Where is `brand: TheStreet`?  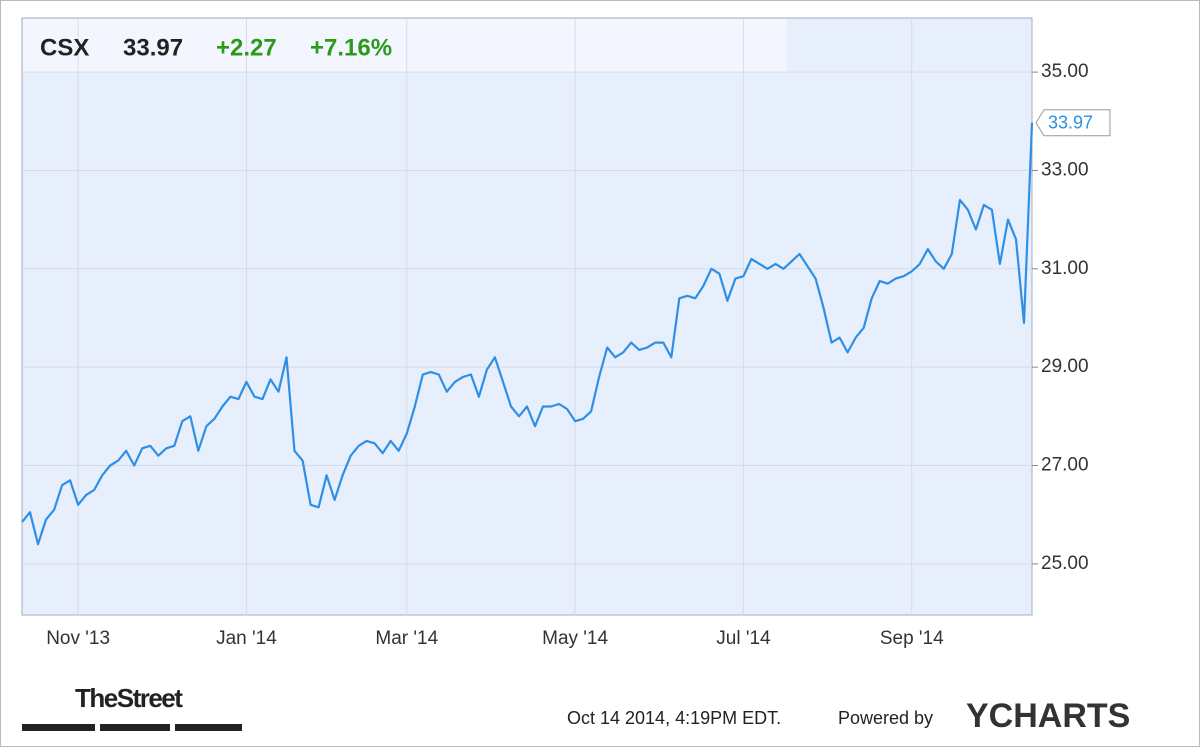 brand: TheStreet is located at coordinates (129, 698).